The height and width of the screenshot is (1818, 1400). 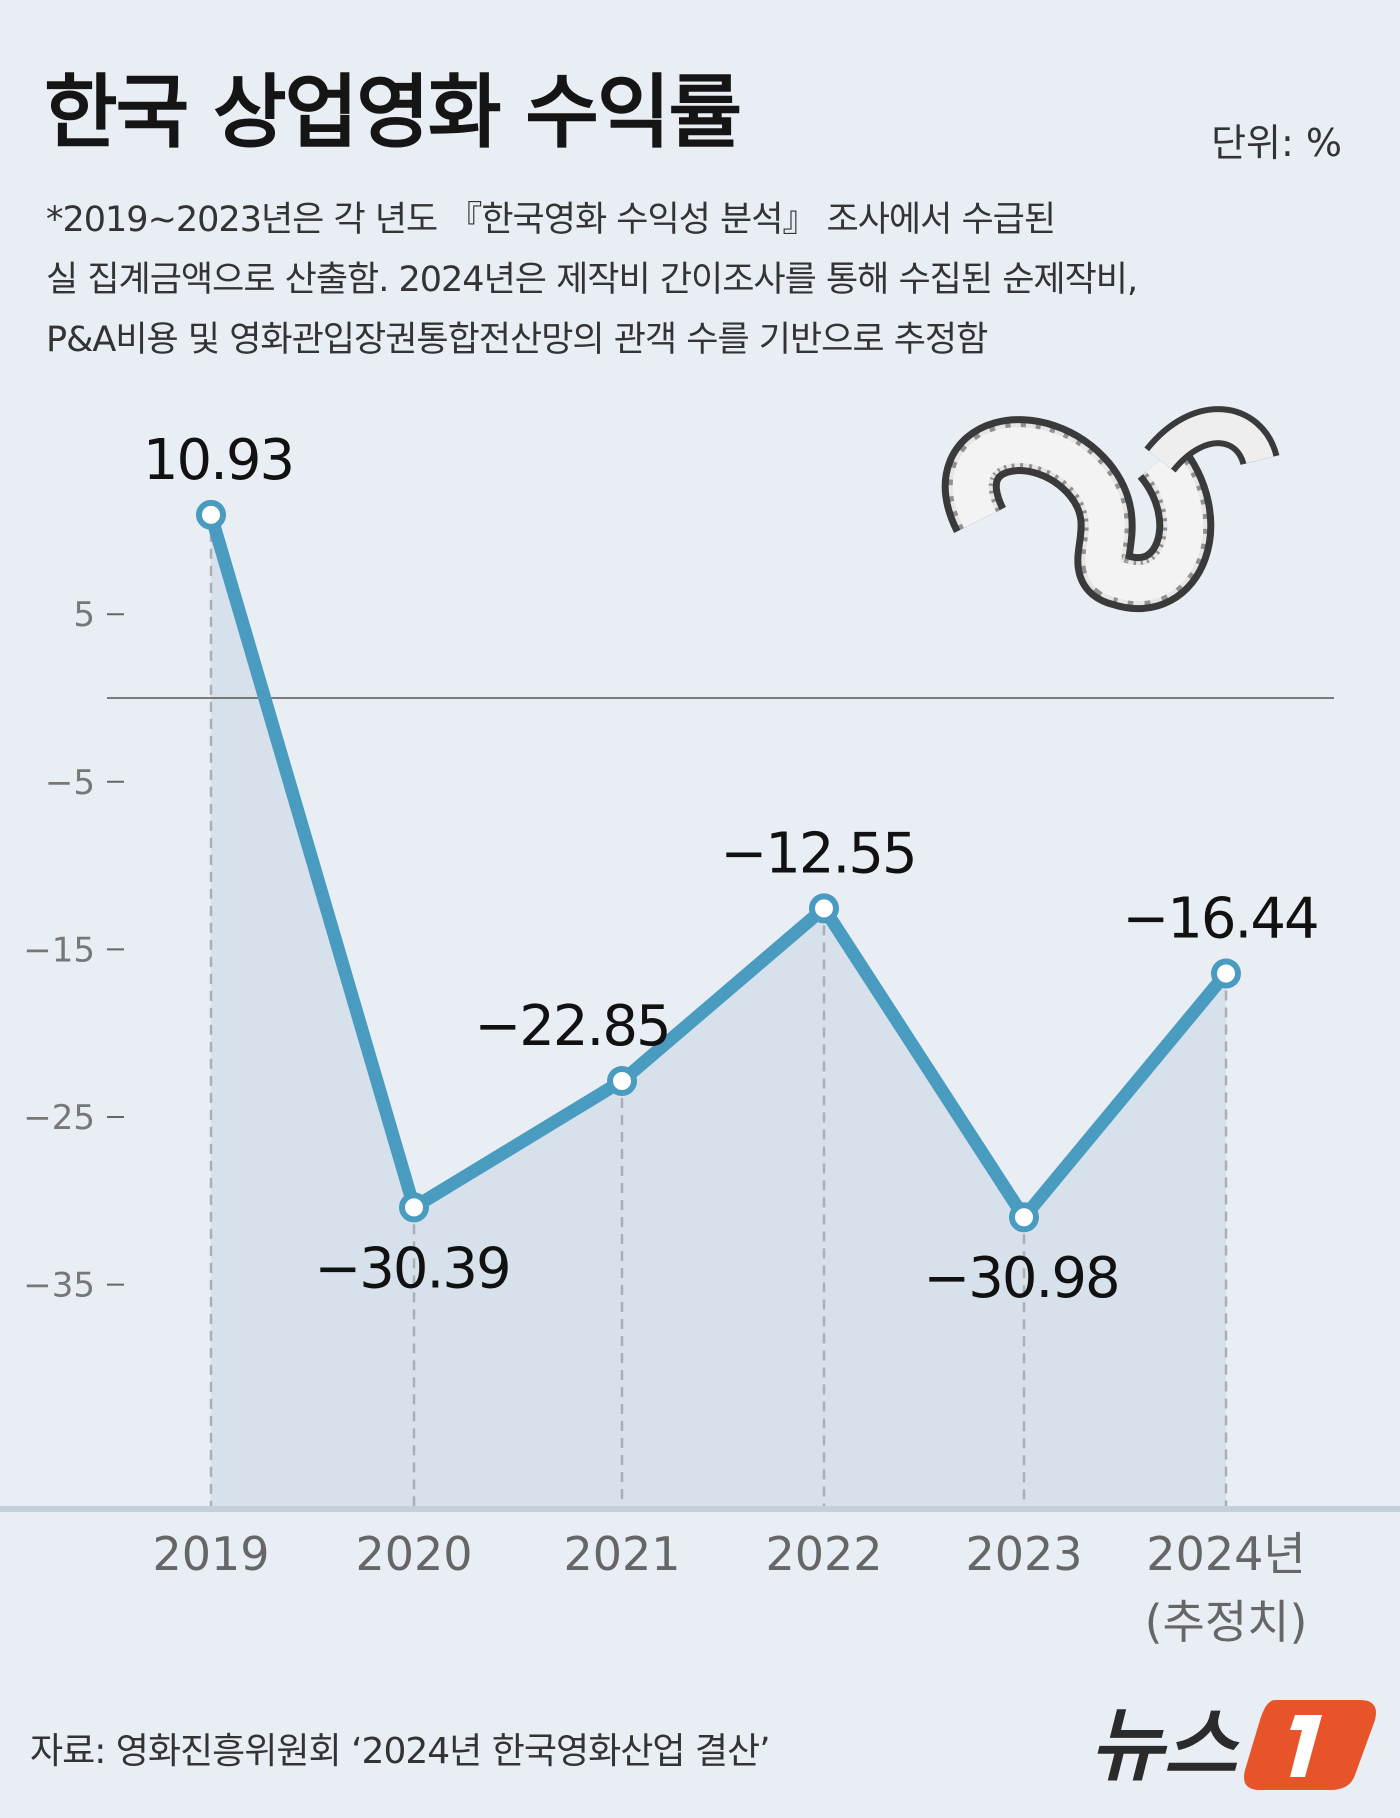 I want to click on x-tick-label: 2023, so click(x=1023, y=1554).